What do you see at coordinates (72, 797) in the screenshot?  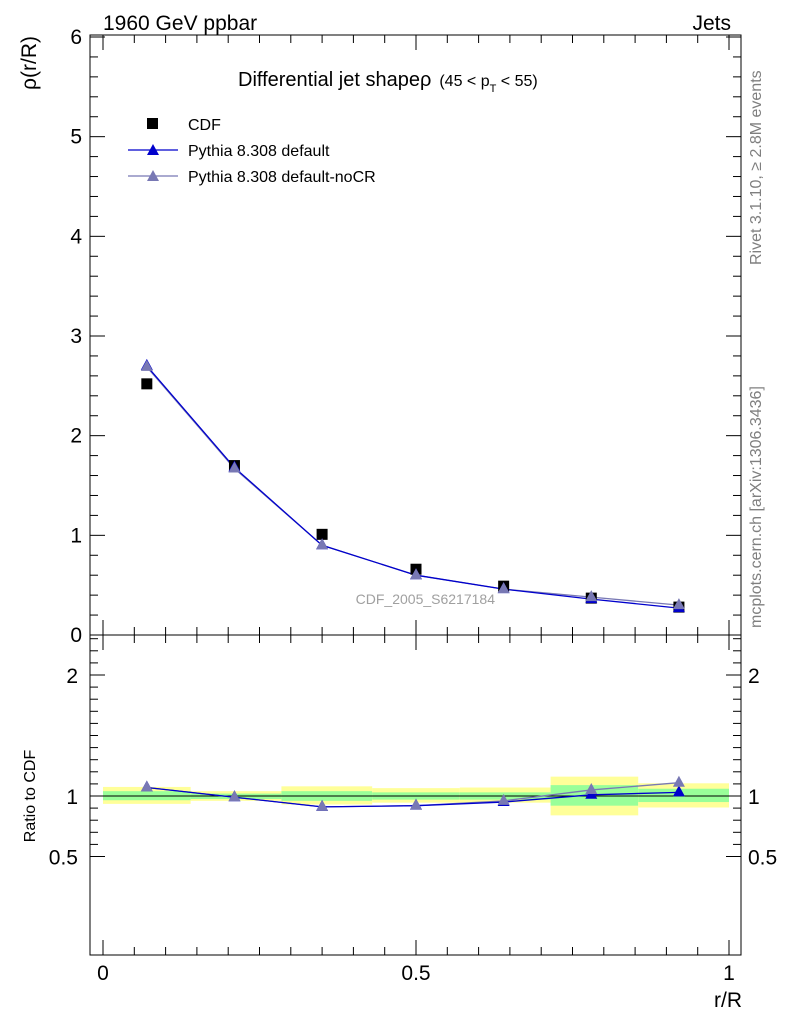 I see `ratio-y-tick-label: 1` at bounding box center [72, 797].